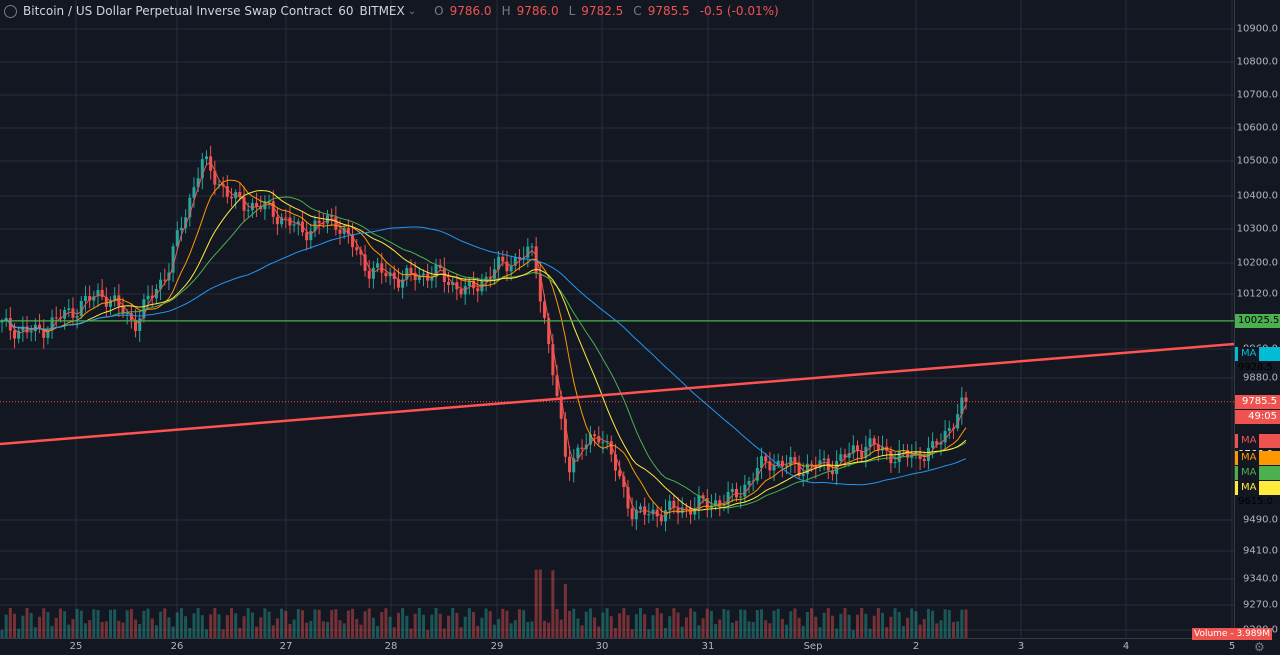  Describe the element at coordinates (1021, 646) in the screenshot. I see `time-tick-label: 3` at that location.